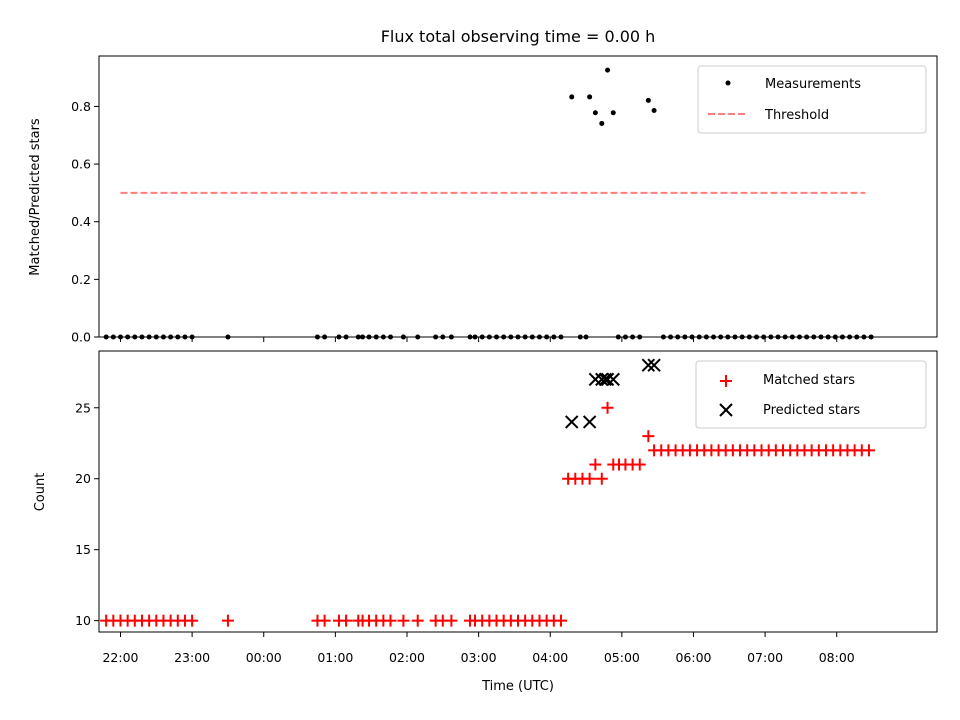  I want to click on x-tick-label: 07:00, so click(765, 657).